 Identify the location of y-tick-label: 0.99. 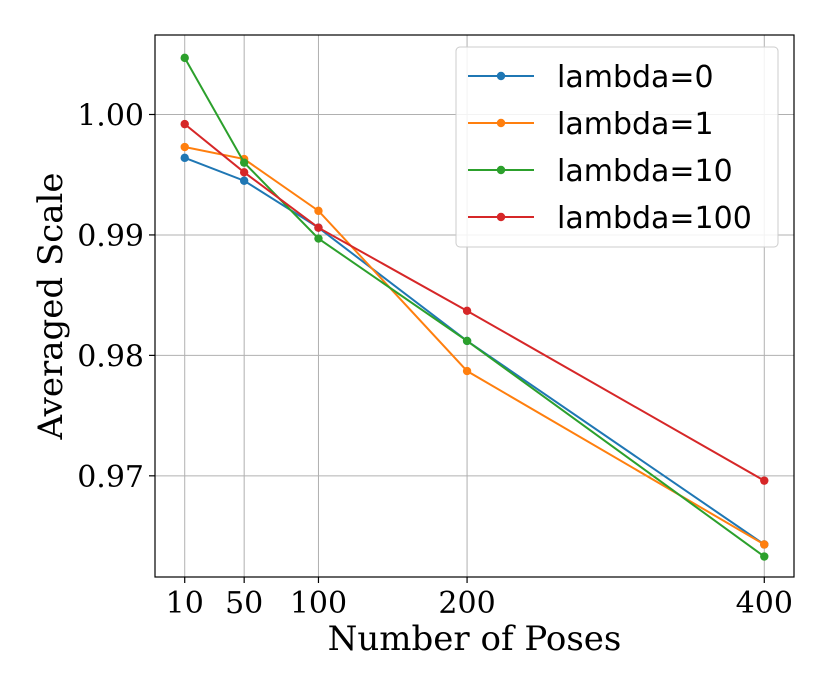
(110, 236).